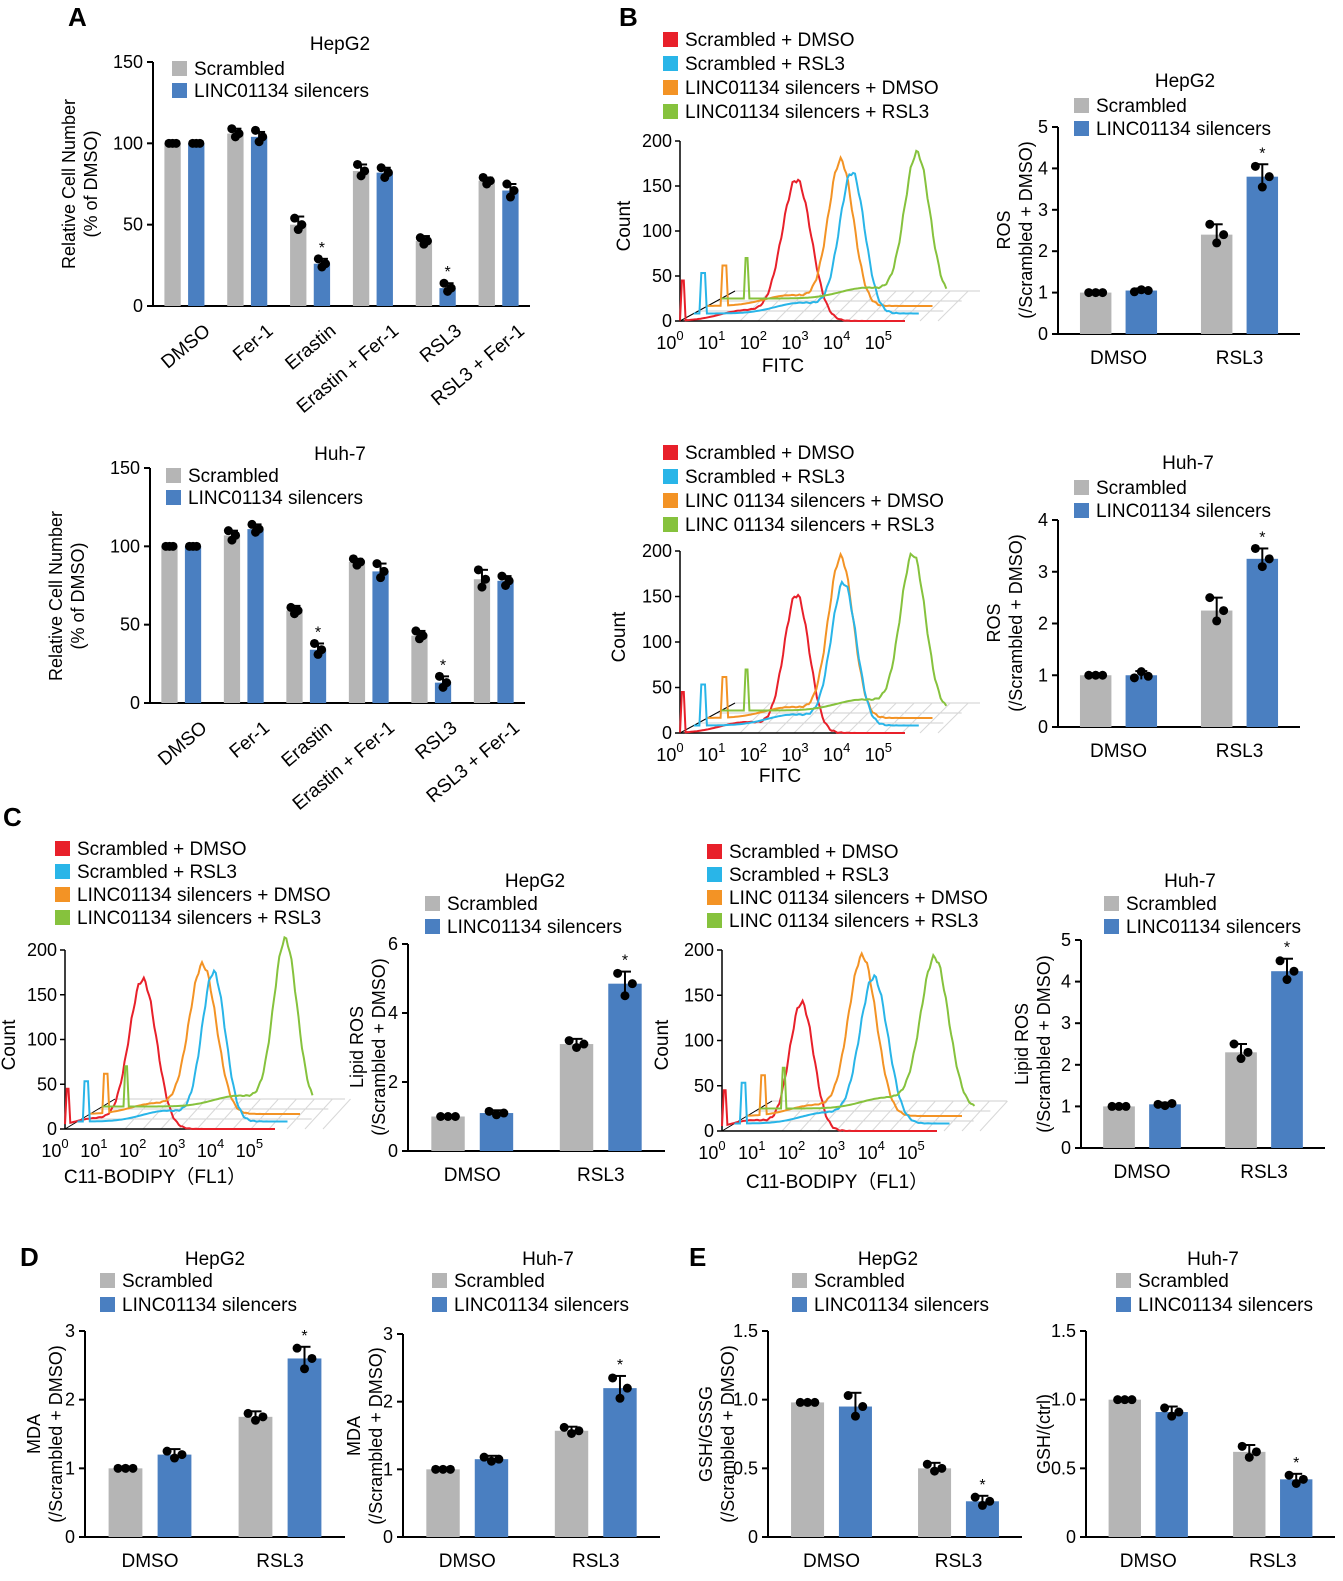 This screenshot has width=1343, height=1581. Describe the element at coordinates (128, 143) in the screenshot. I see `y-tick-label: 100` at that location.